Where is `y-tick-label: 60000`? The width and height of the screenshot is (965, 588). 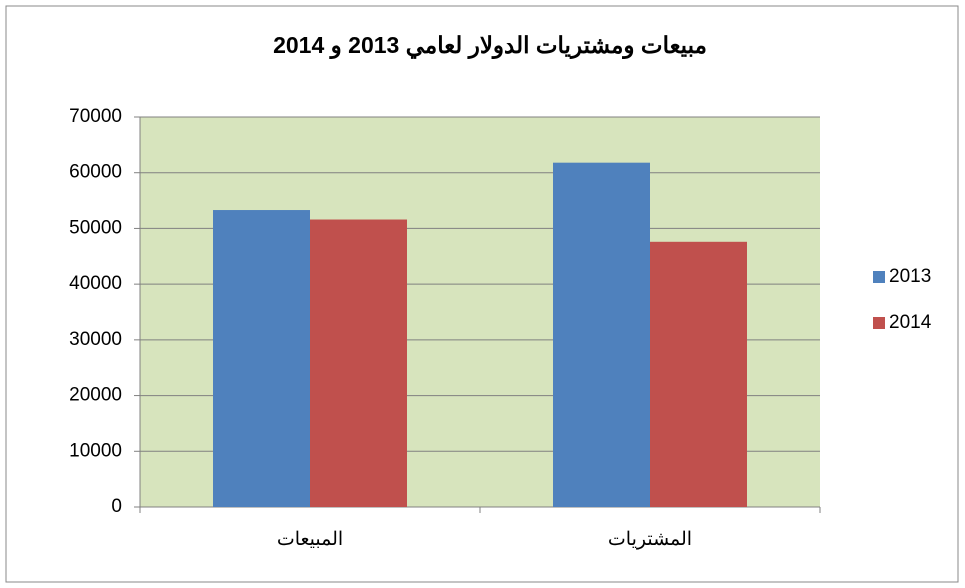
y-tick-label: 60000 is located at coordinates (95, 172).